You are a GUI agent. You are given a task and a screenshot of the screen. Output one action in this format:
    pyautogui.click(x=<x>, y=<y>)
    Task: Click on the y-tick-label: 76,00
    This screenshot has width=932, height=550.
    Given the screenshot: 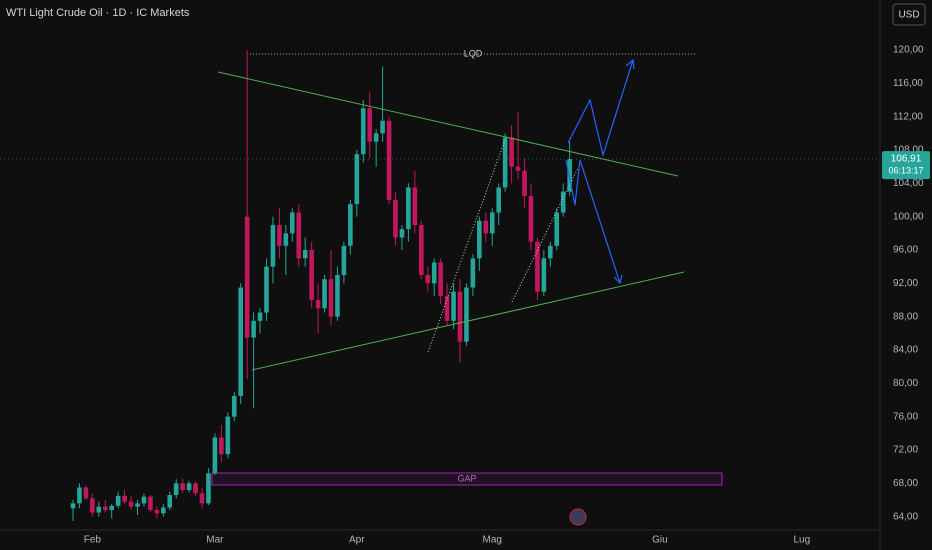 What is the action you would take?
    pyautogui.click(x=905, y=416)
    